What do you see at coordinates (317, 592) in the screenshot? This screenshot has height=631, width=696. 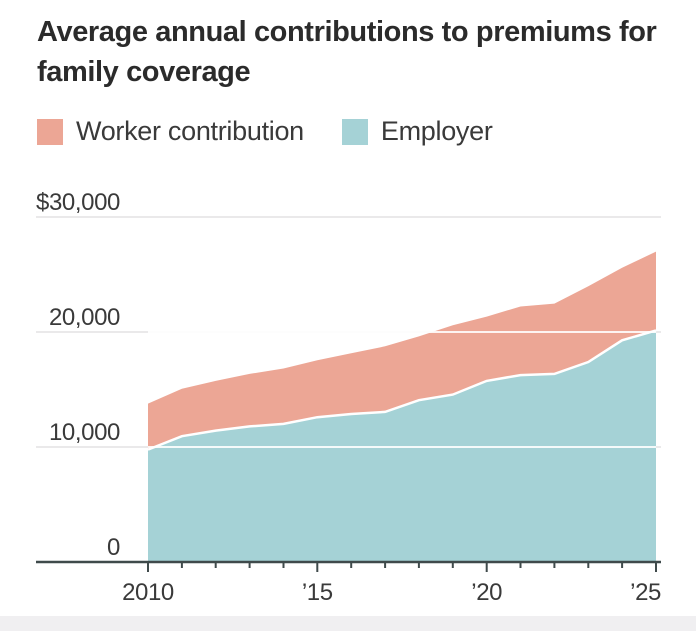 I see `x-label-2015: ’15` at bounding box center [317, 592].